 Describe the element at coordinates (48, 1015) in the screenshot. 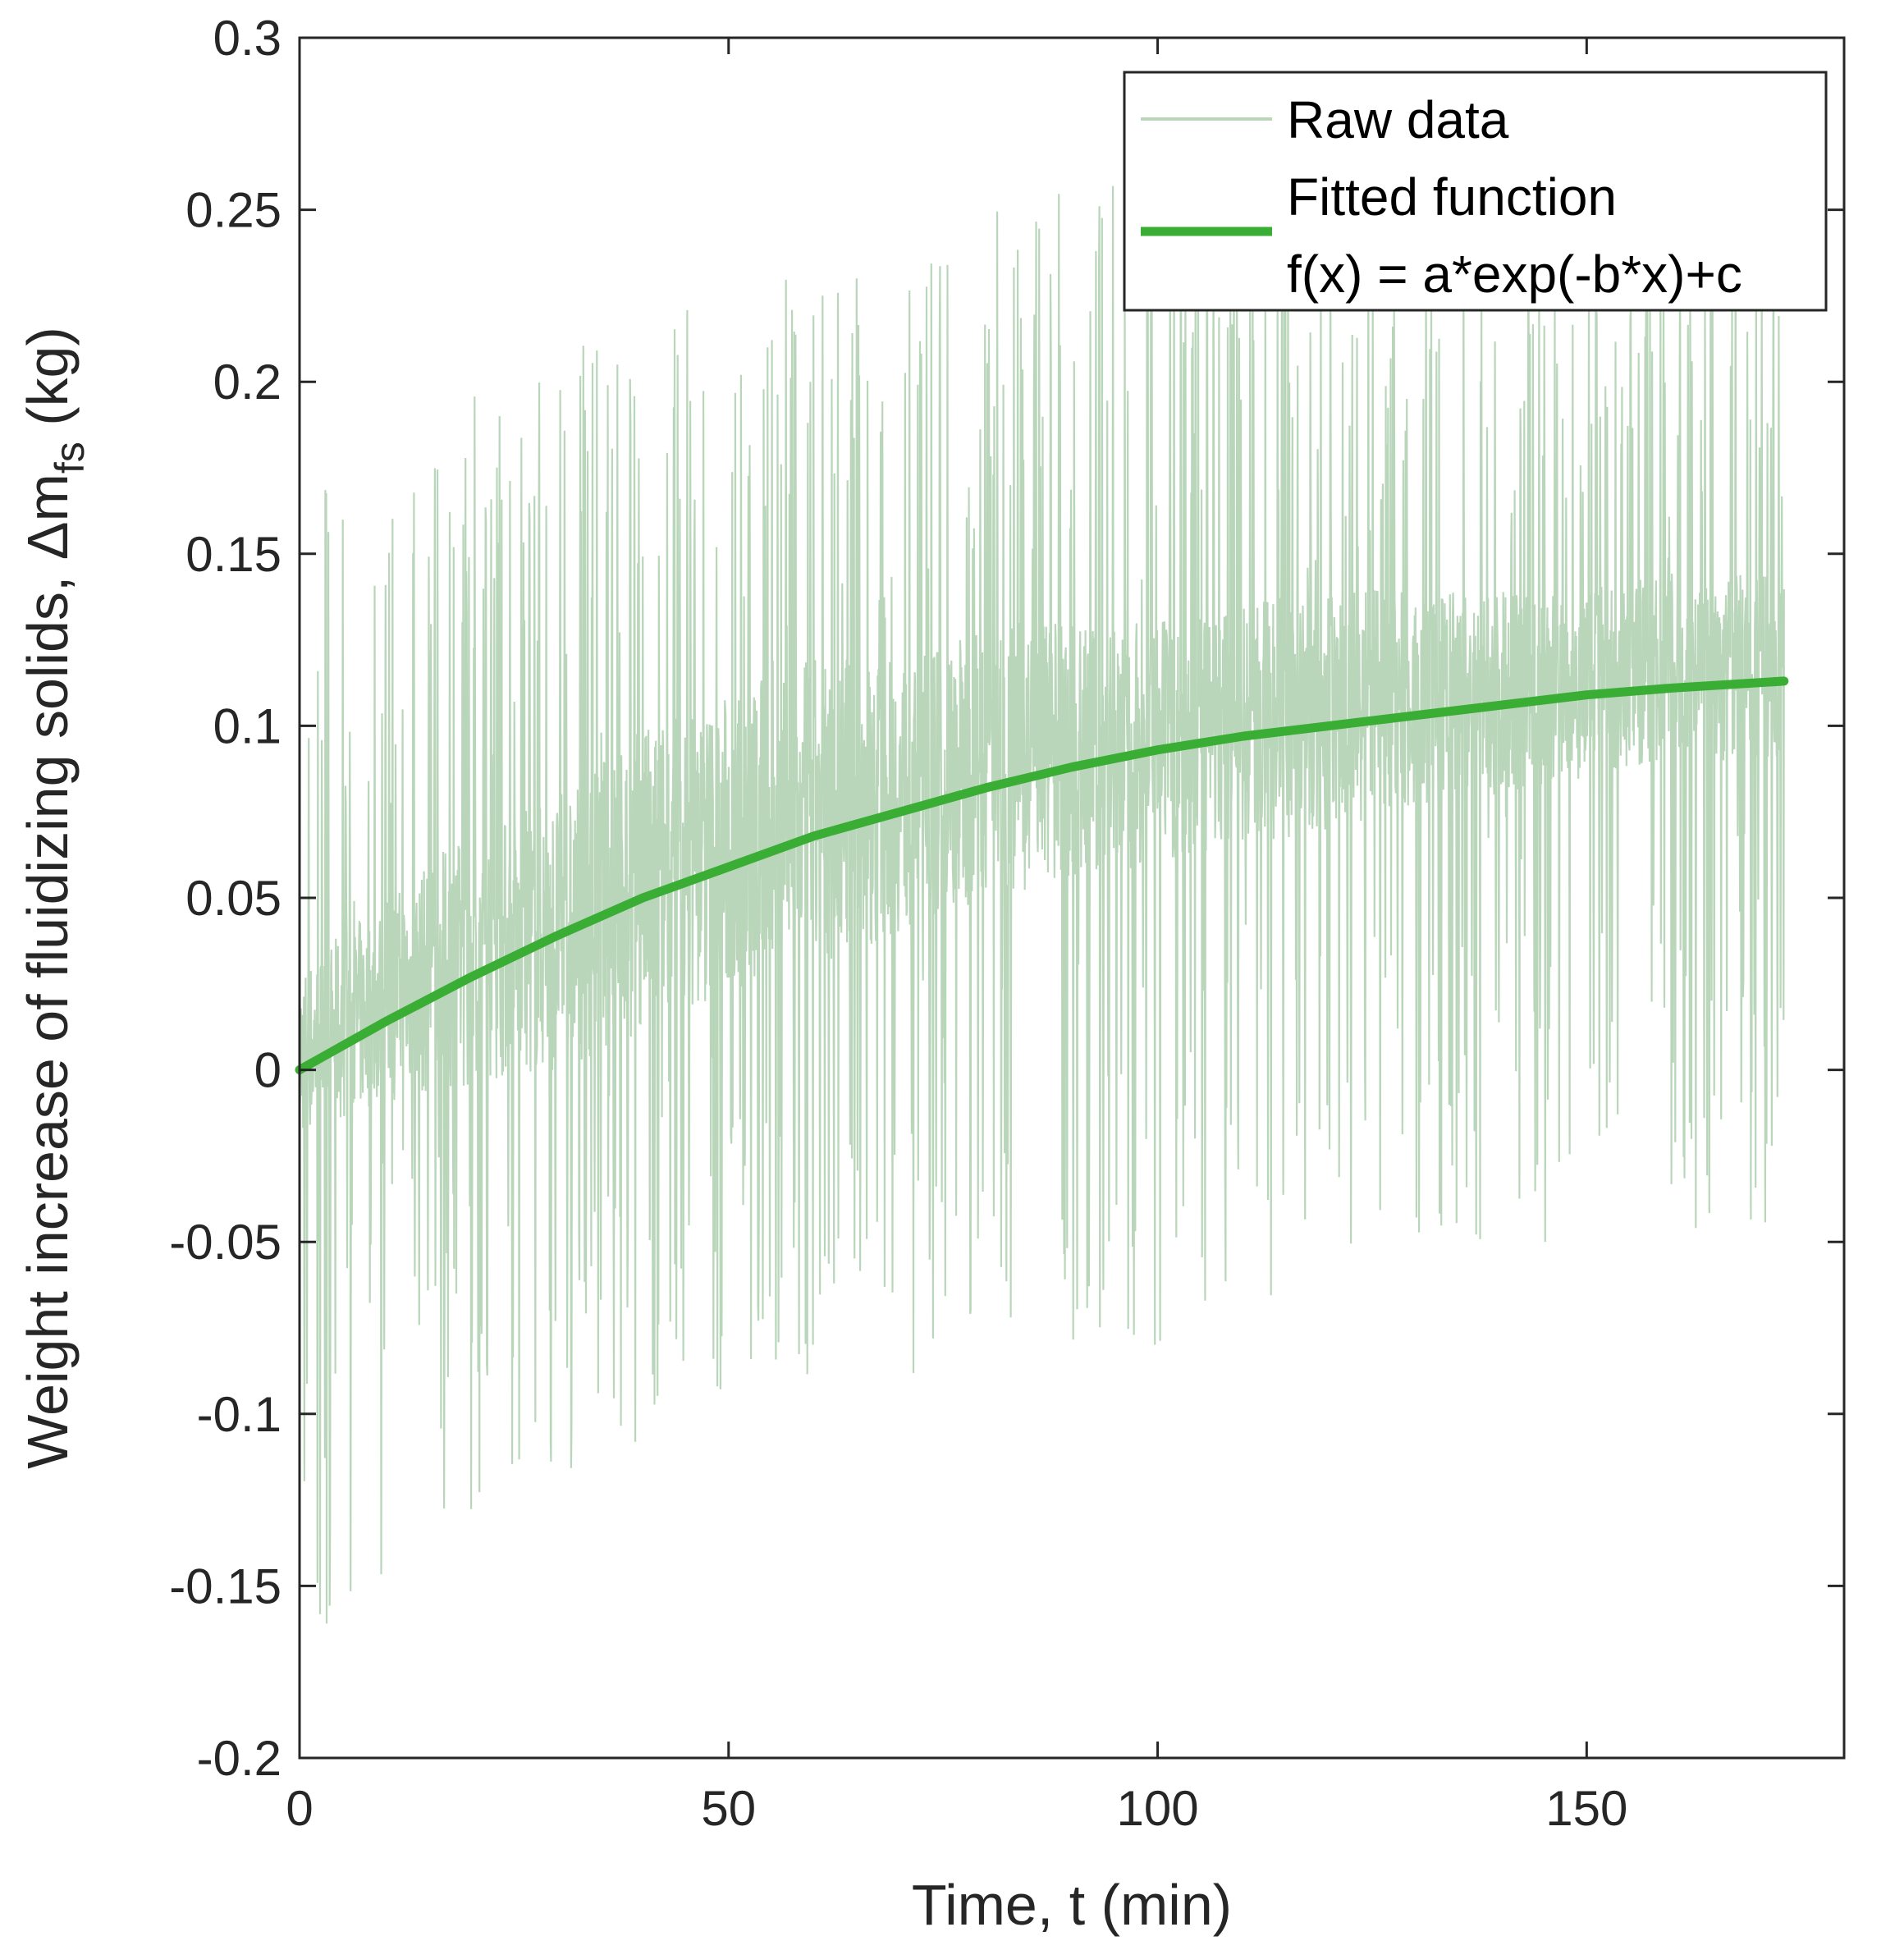

I see `y-axis-title-main: Weight increase of fluidizing solids,` at that location.